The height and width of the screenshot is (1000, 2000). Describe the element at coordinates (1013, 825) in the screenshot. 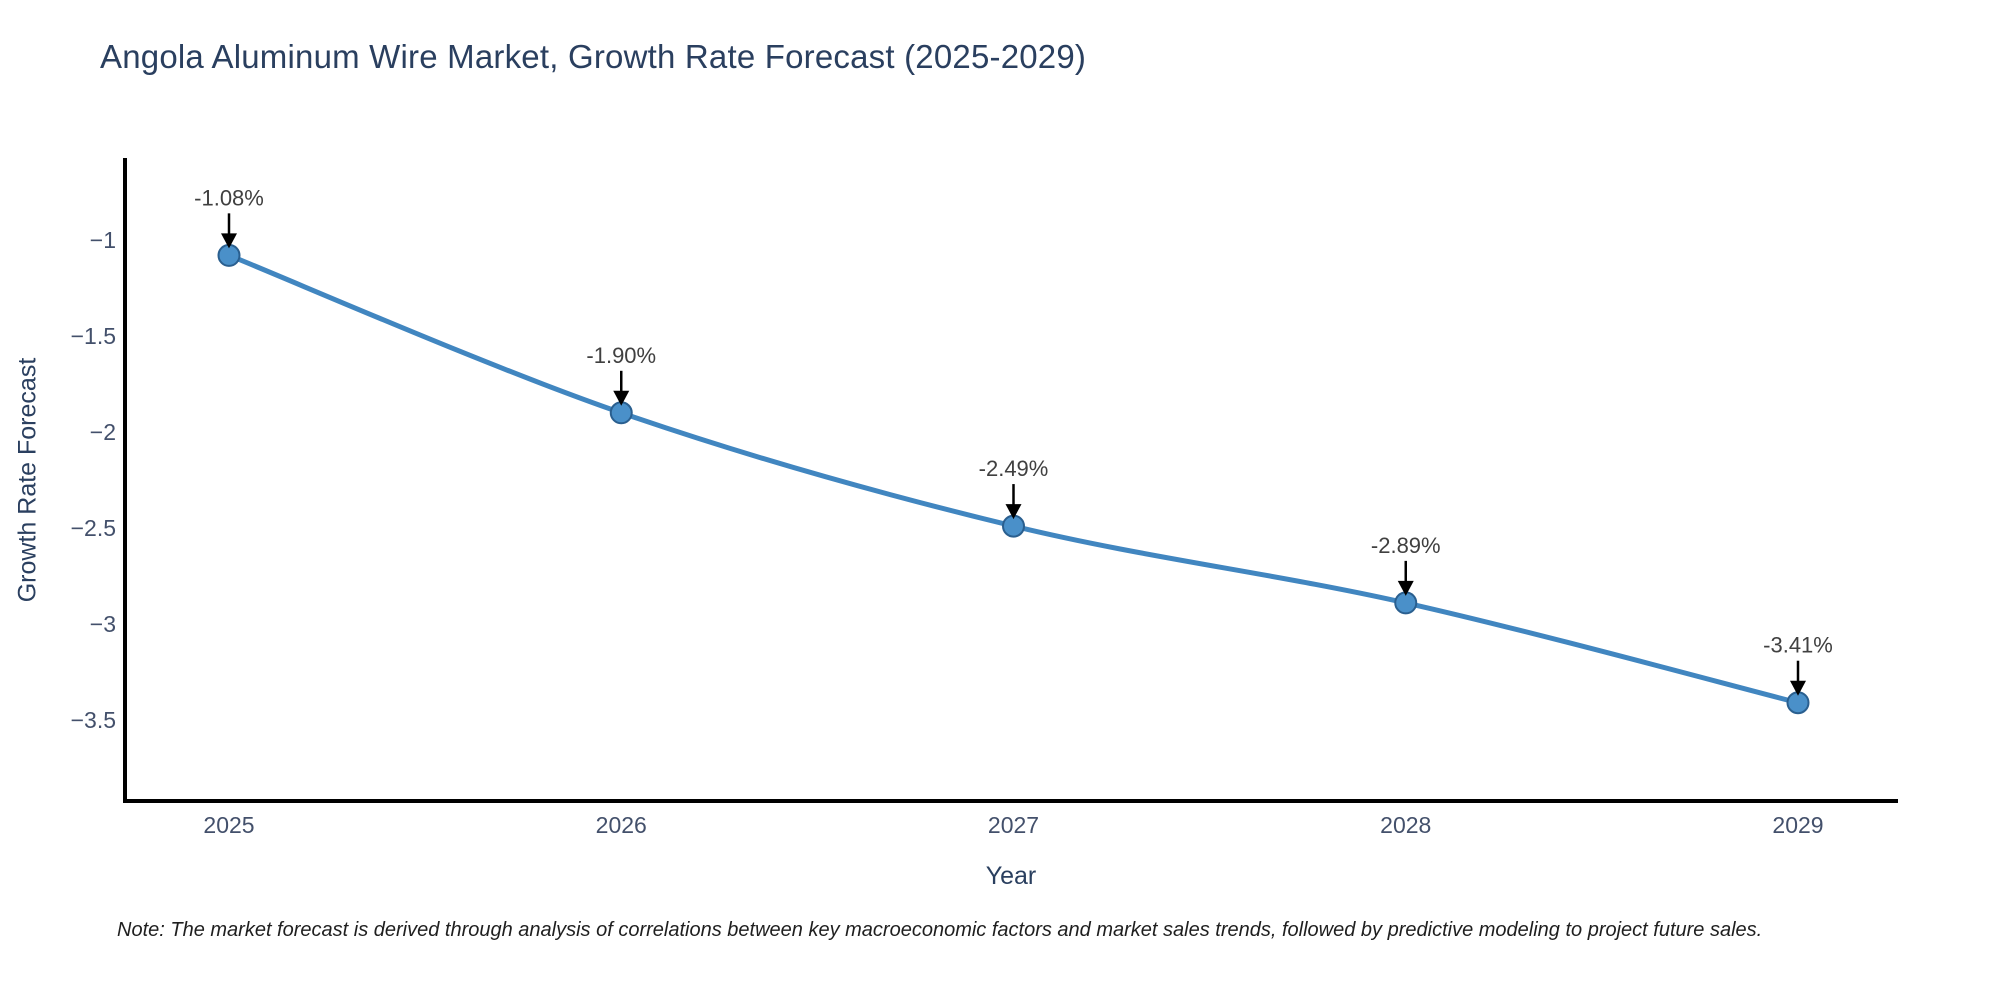

I see `x-tick-label: 2027` at that location.